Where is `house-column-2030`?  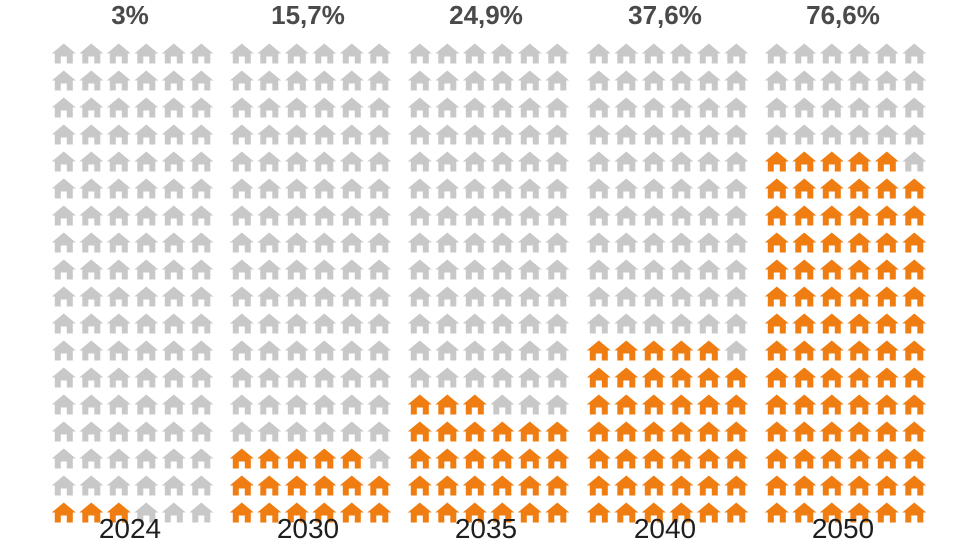
house-column-2030 is located at coordinates (310, 281).